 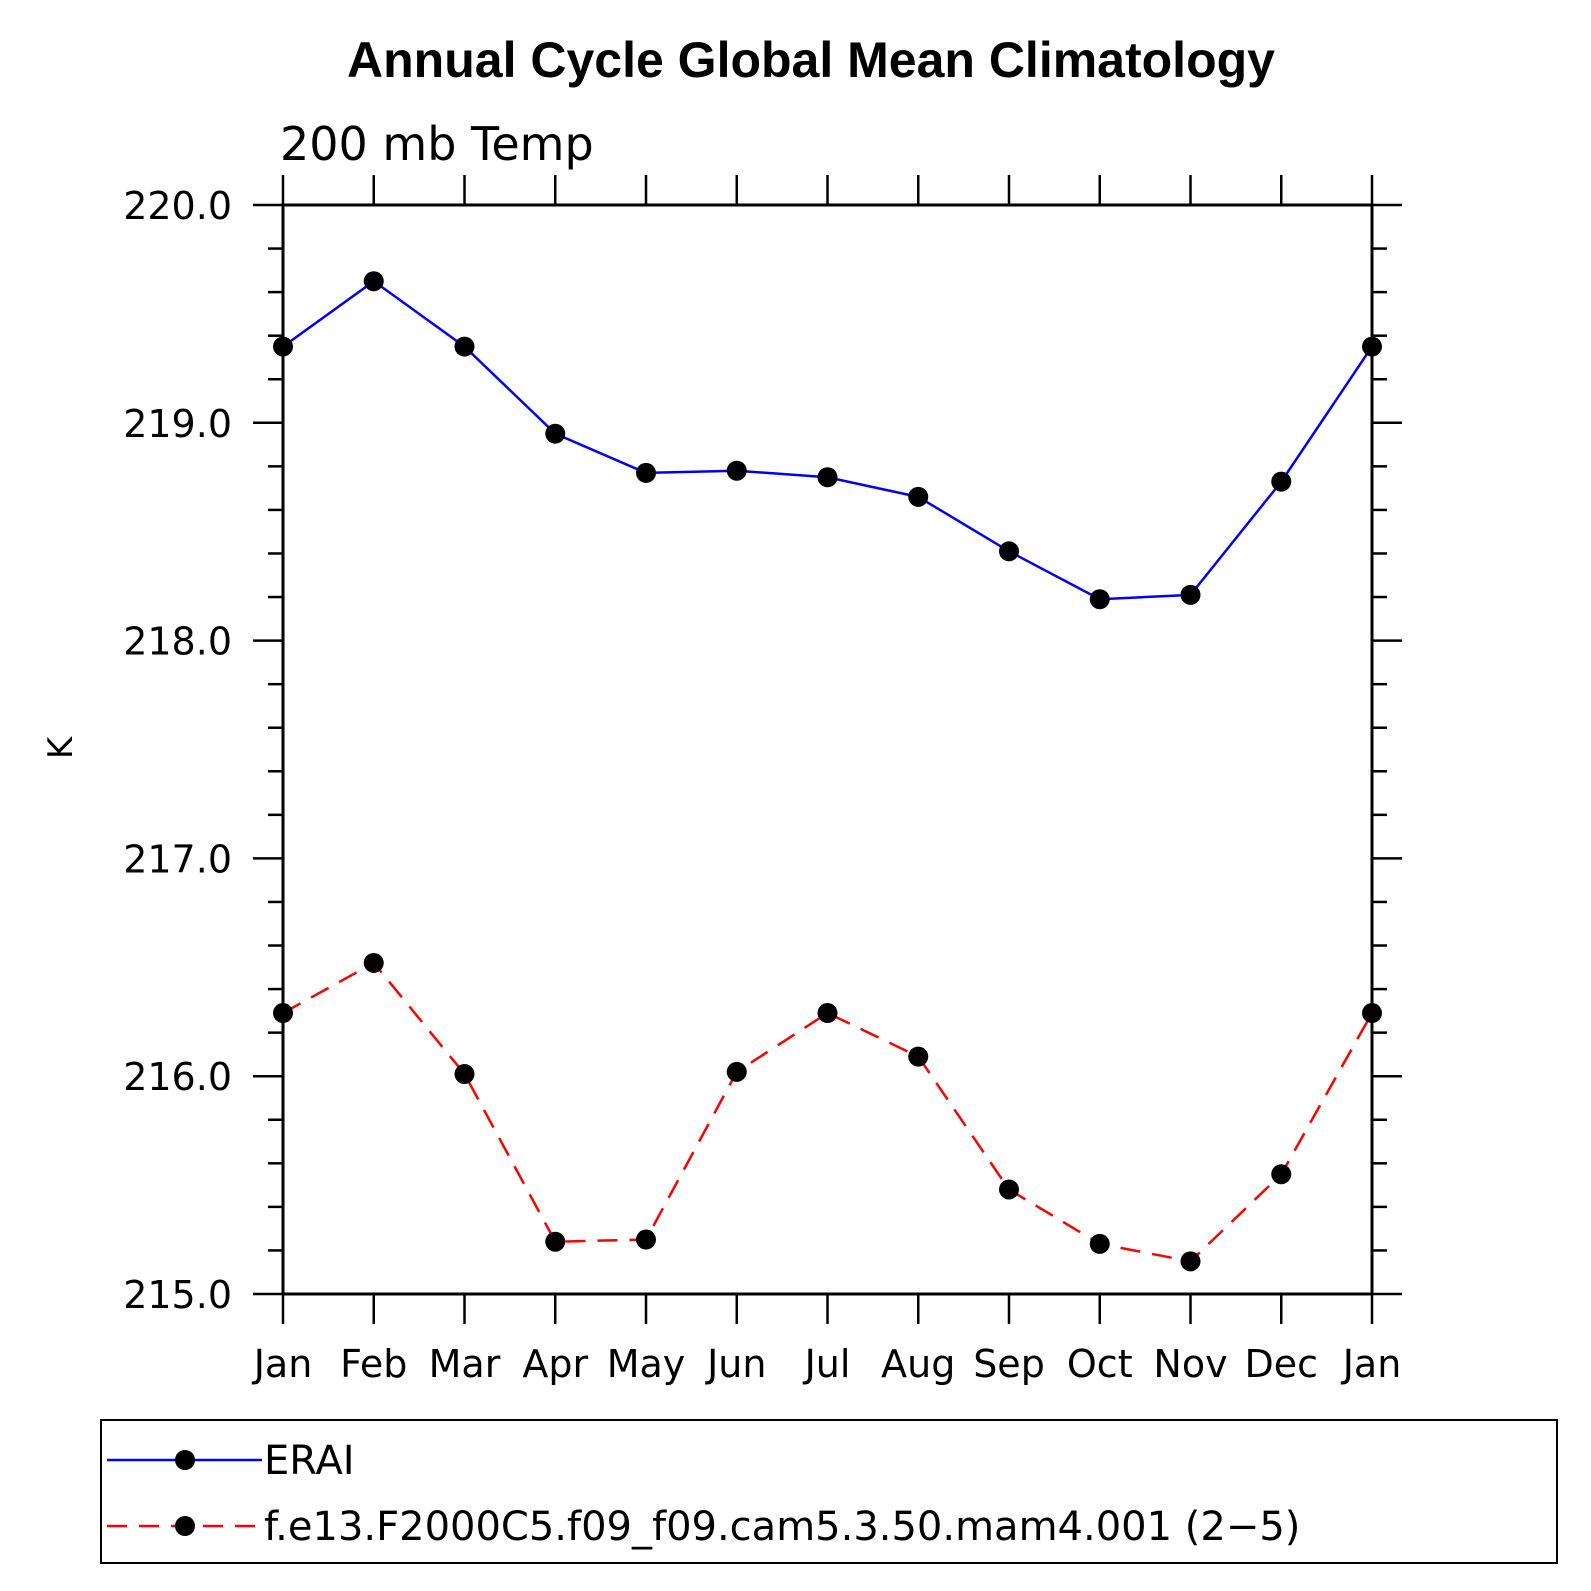 What do you see at coordinates (465, 1364) in the screenshot?
I see `x-tick-label: Mar` at bounding box center [465, 1364].